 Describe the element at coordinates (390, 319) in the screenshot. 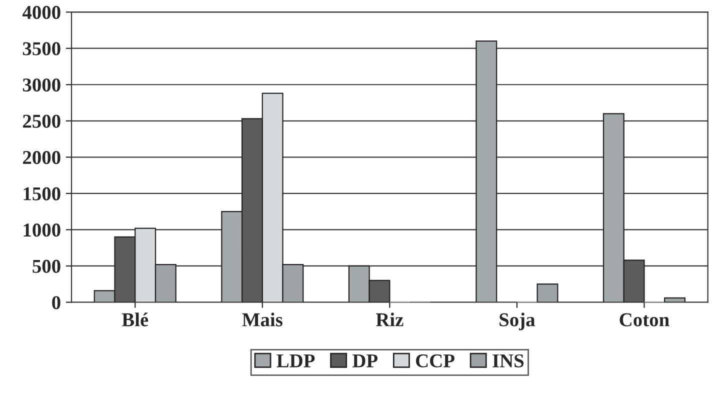

I see `x-tick-label: Riz` at that location.